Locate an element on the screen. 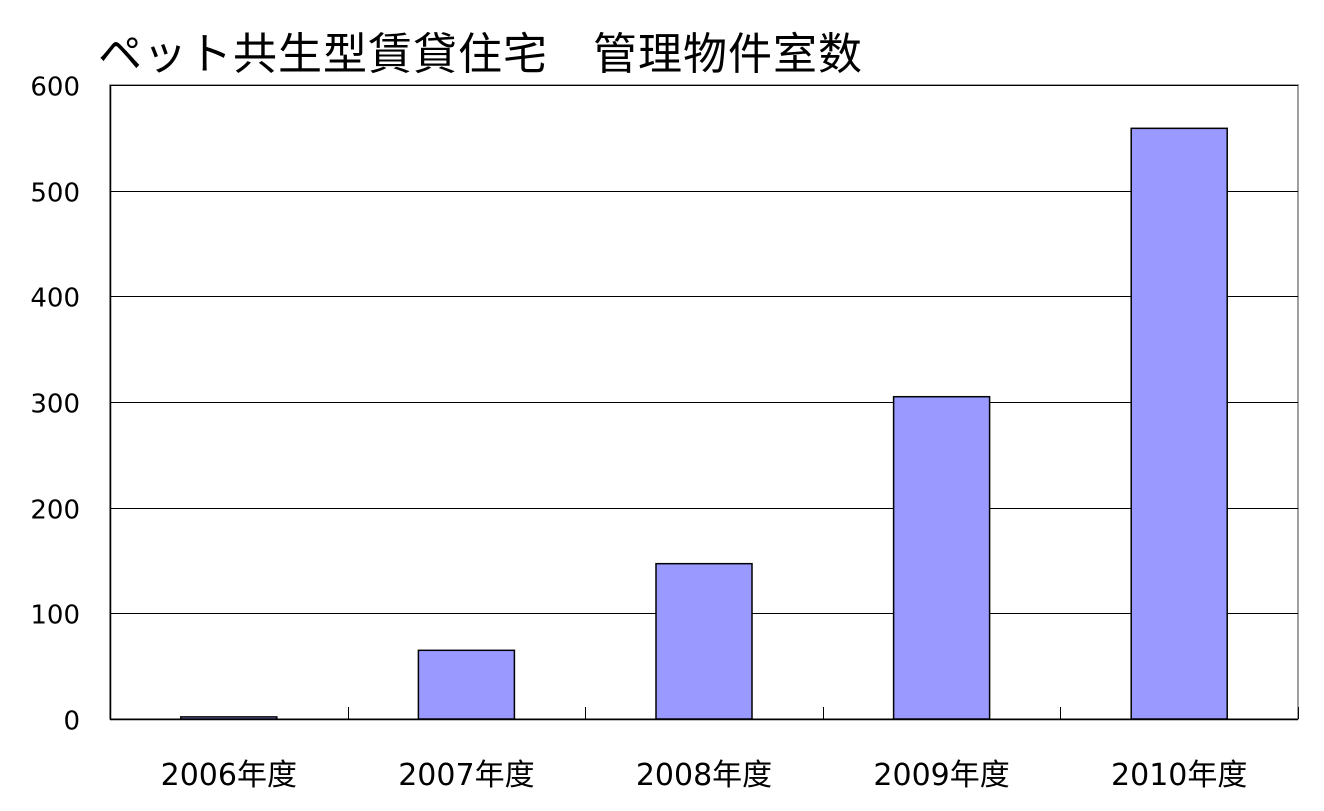 This screenshot has width=1324, height=811. bar-2010年度 is located at coordinates (1179, 423).